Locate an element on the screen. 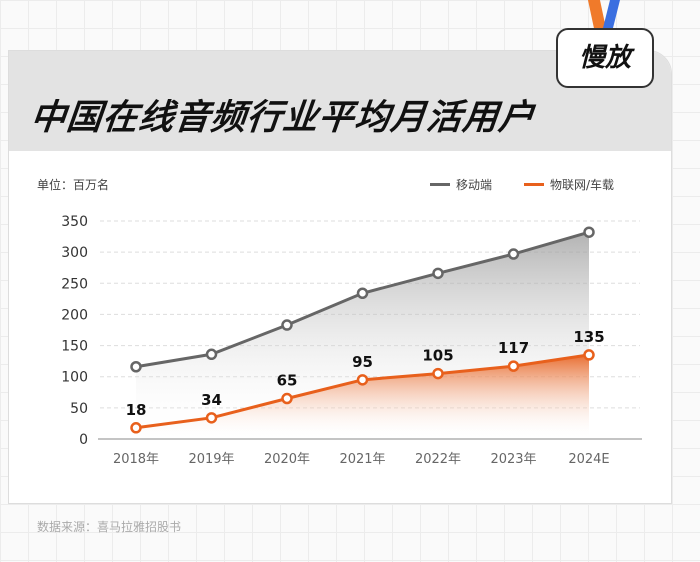 The image size is (700, 562). y-tick-label: 350 is located at coordinates (74, 222).